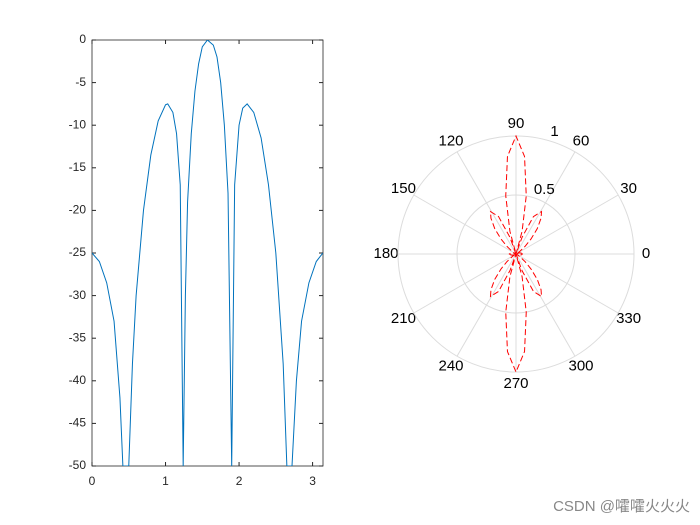 This screenshot has height=525, width=700. I want to click on theta-tick-label: 210, so click(403, 318).